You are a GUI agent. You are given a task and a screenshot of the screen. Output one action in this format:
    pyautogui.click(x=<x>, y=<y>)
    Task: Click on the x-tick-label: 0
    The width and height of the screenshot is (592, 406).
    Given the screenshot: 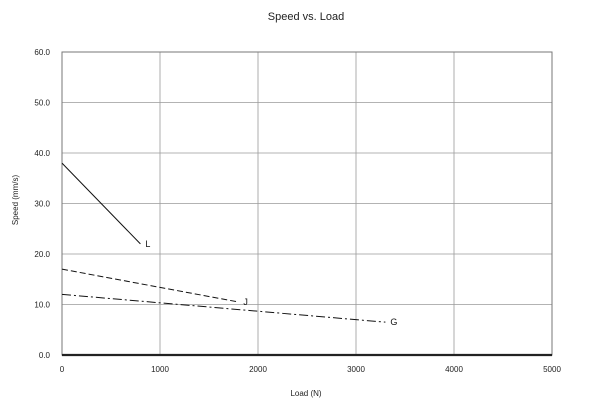 What is the action you would take?
    pyautogui.click(x=62, y=369)
    